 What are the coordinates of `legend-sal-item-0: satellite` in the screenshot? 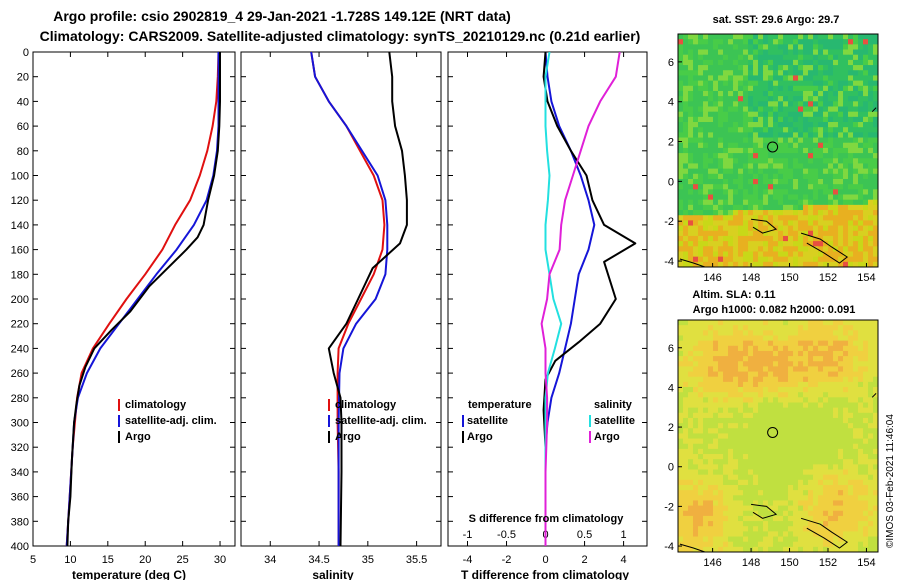 It's located at (614, 421).